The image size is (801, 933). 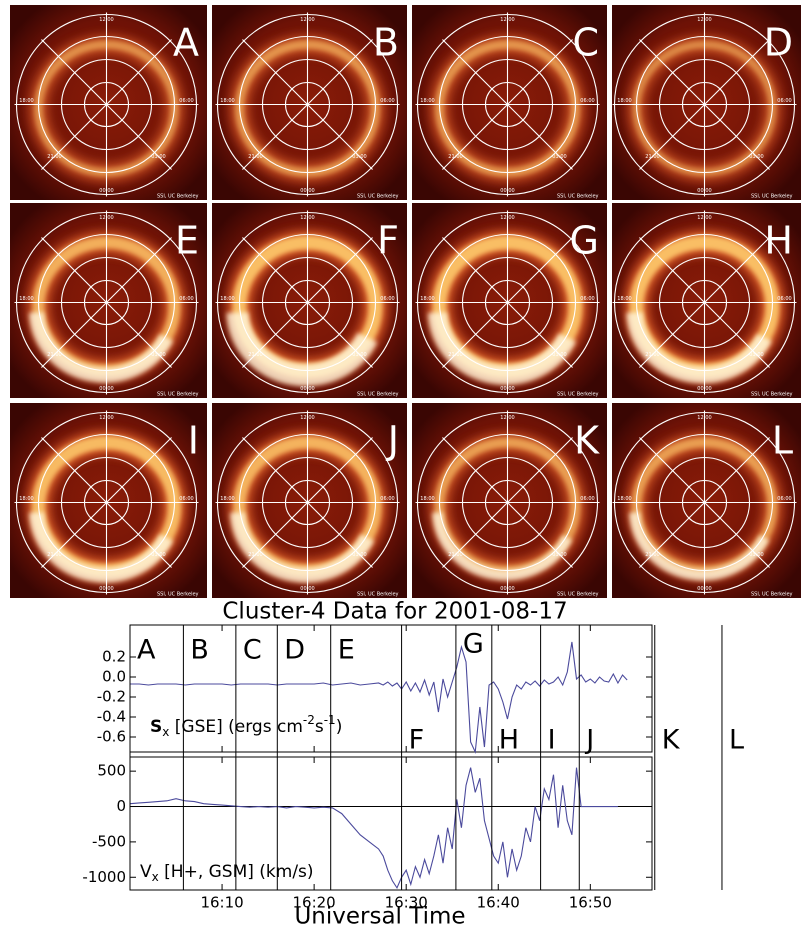 What do you see at coordinates (156, 727) in the screenshot?
I see `y-label-part: S` at bounding box center [156, 727].